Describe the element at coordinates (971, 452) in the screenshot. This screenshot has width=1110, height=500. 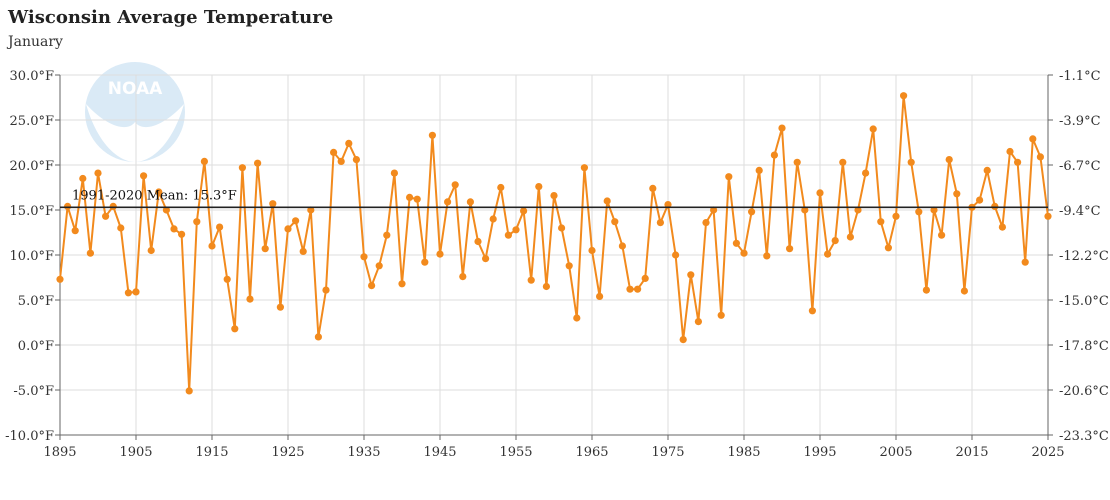
I see `x-tick-label: 2015` at that location.